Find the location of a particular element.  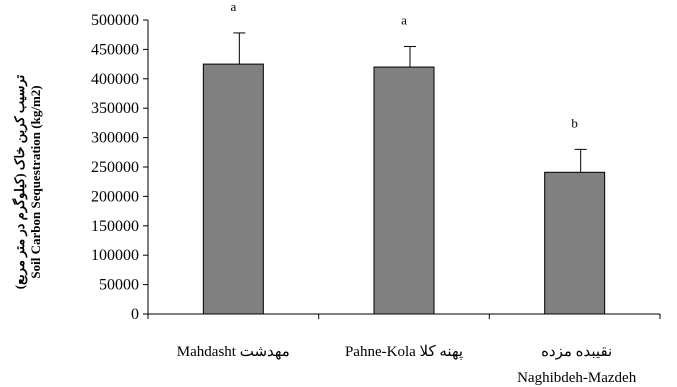

y-tick-label: 50000 is located at coordinates (119, 285).